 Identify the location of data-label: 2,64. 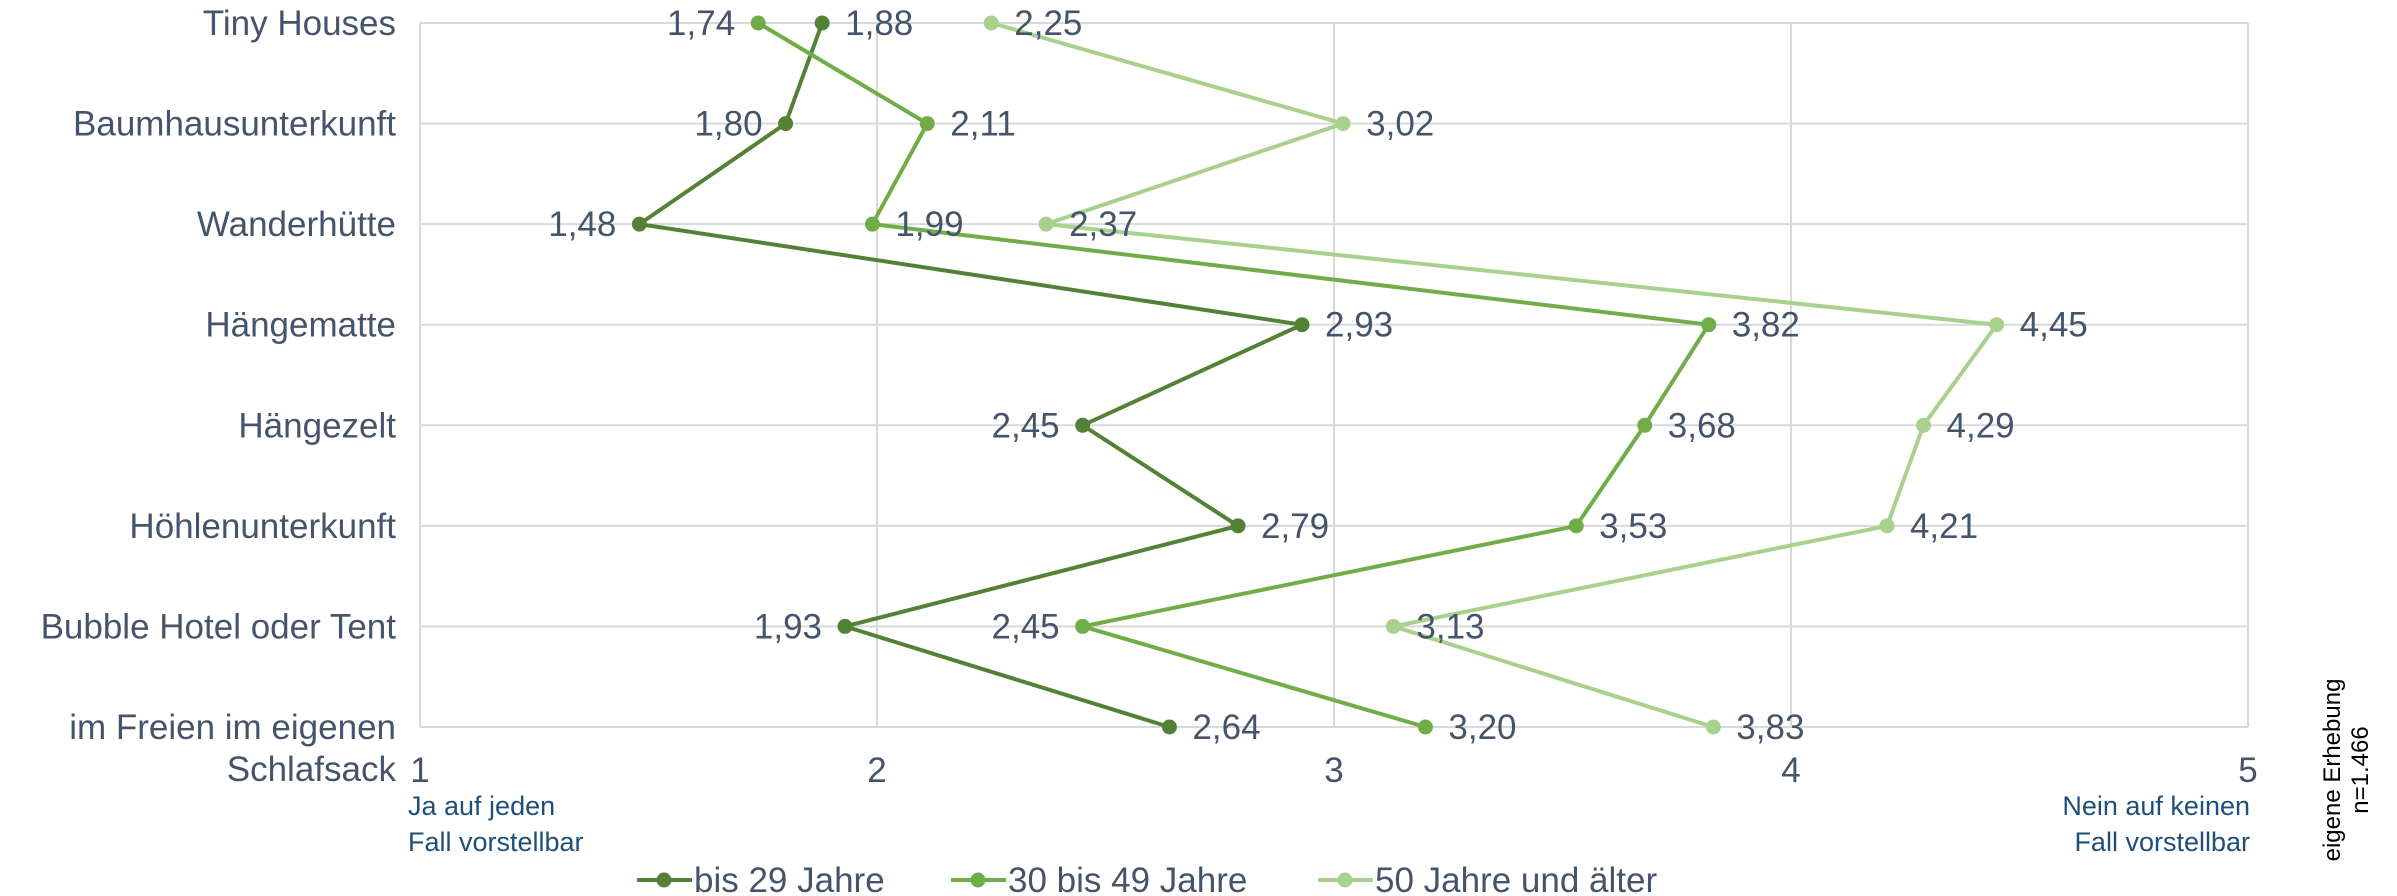
(1226, 727).